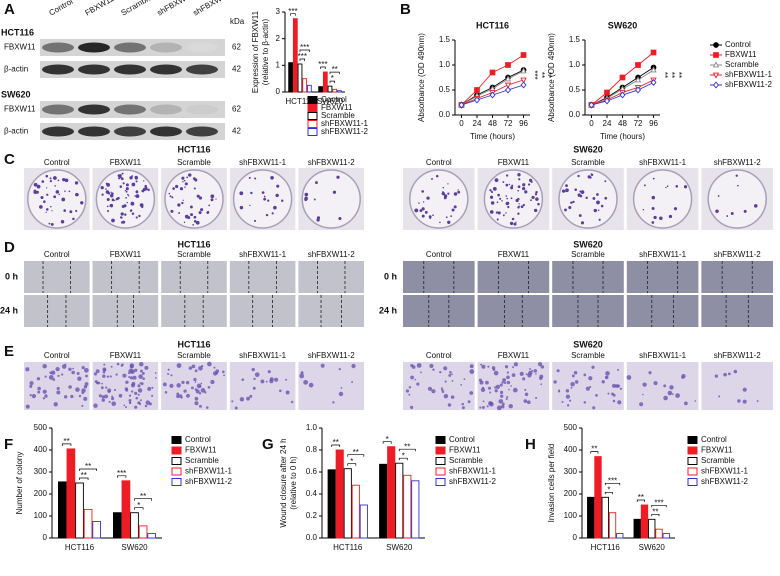  I want to click on photo-label: shFBXW11-2, so click(332, 254).